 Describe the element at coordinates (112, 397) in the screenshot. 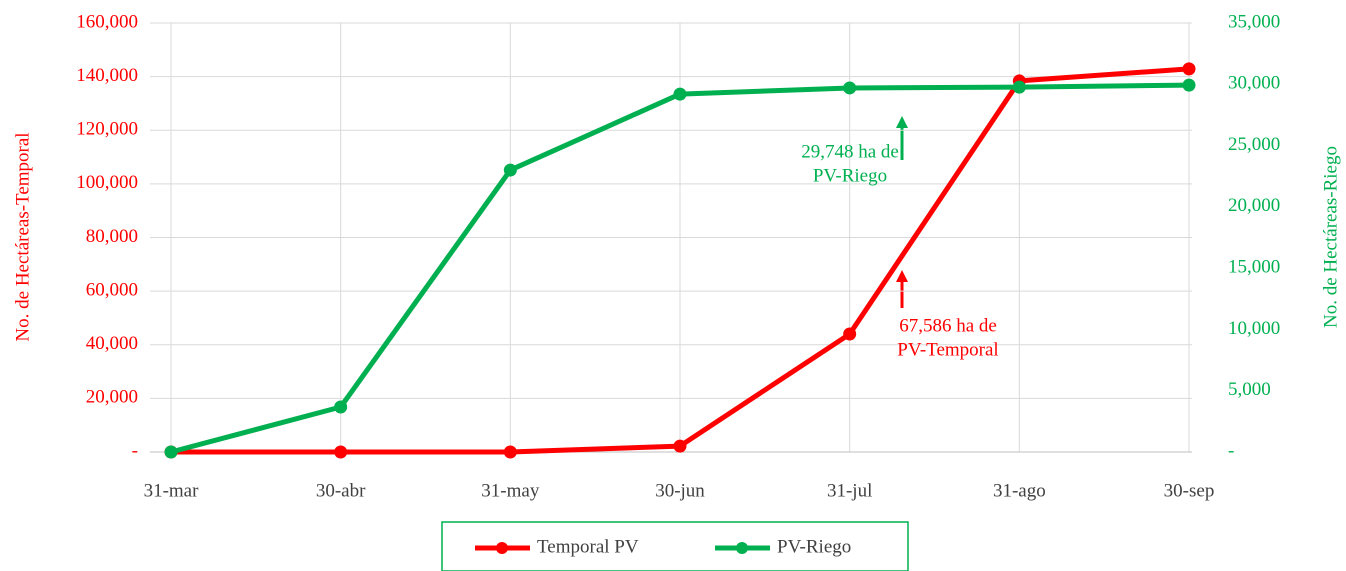

I see `y-tick-label: 20,000` at that location.